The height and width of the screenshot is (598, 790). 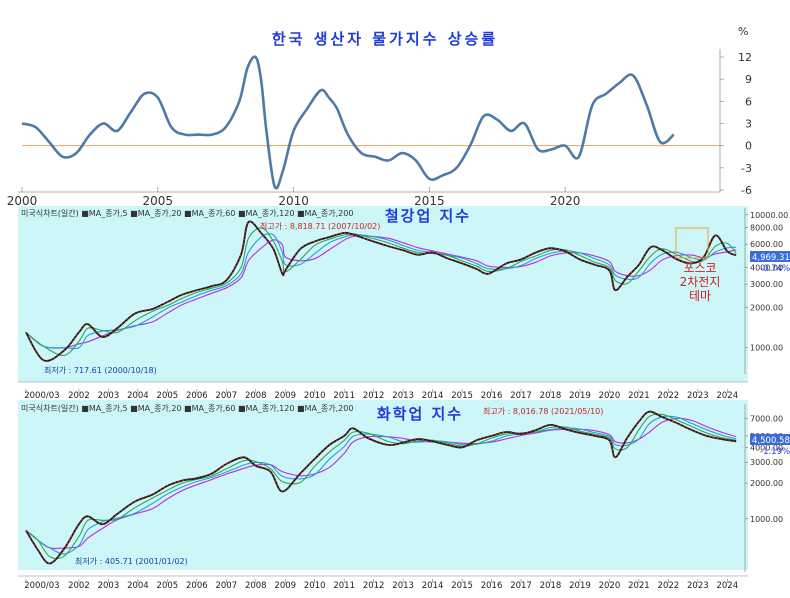 What do you see at coordinates (748, 146) in the screenshot?
I see `ppi-y-tick-label: 0` at bounding box center [748, 146].